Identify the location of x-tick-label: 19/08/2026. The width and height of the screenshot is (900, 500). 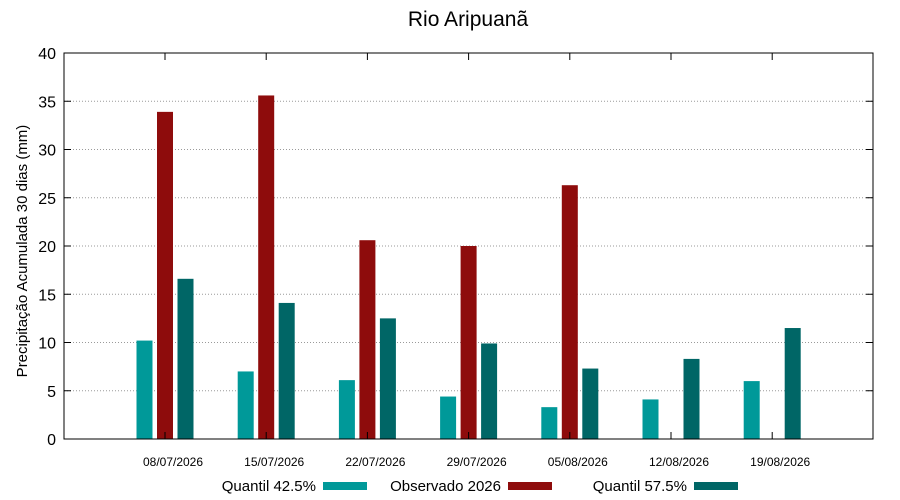
(780, 462).